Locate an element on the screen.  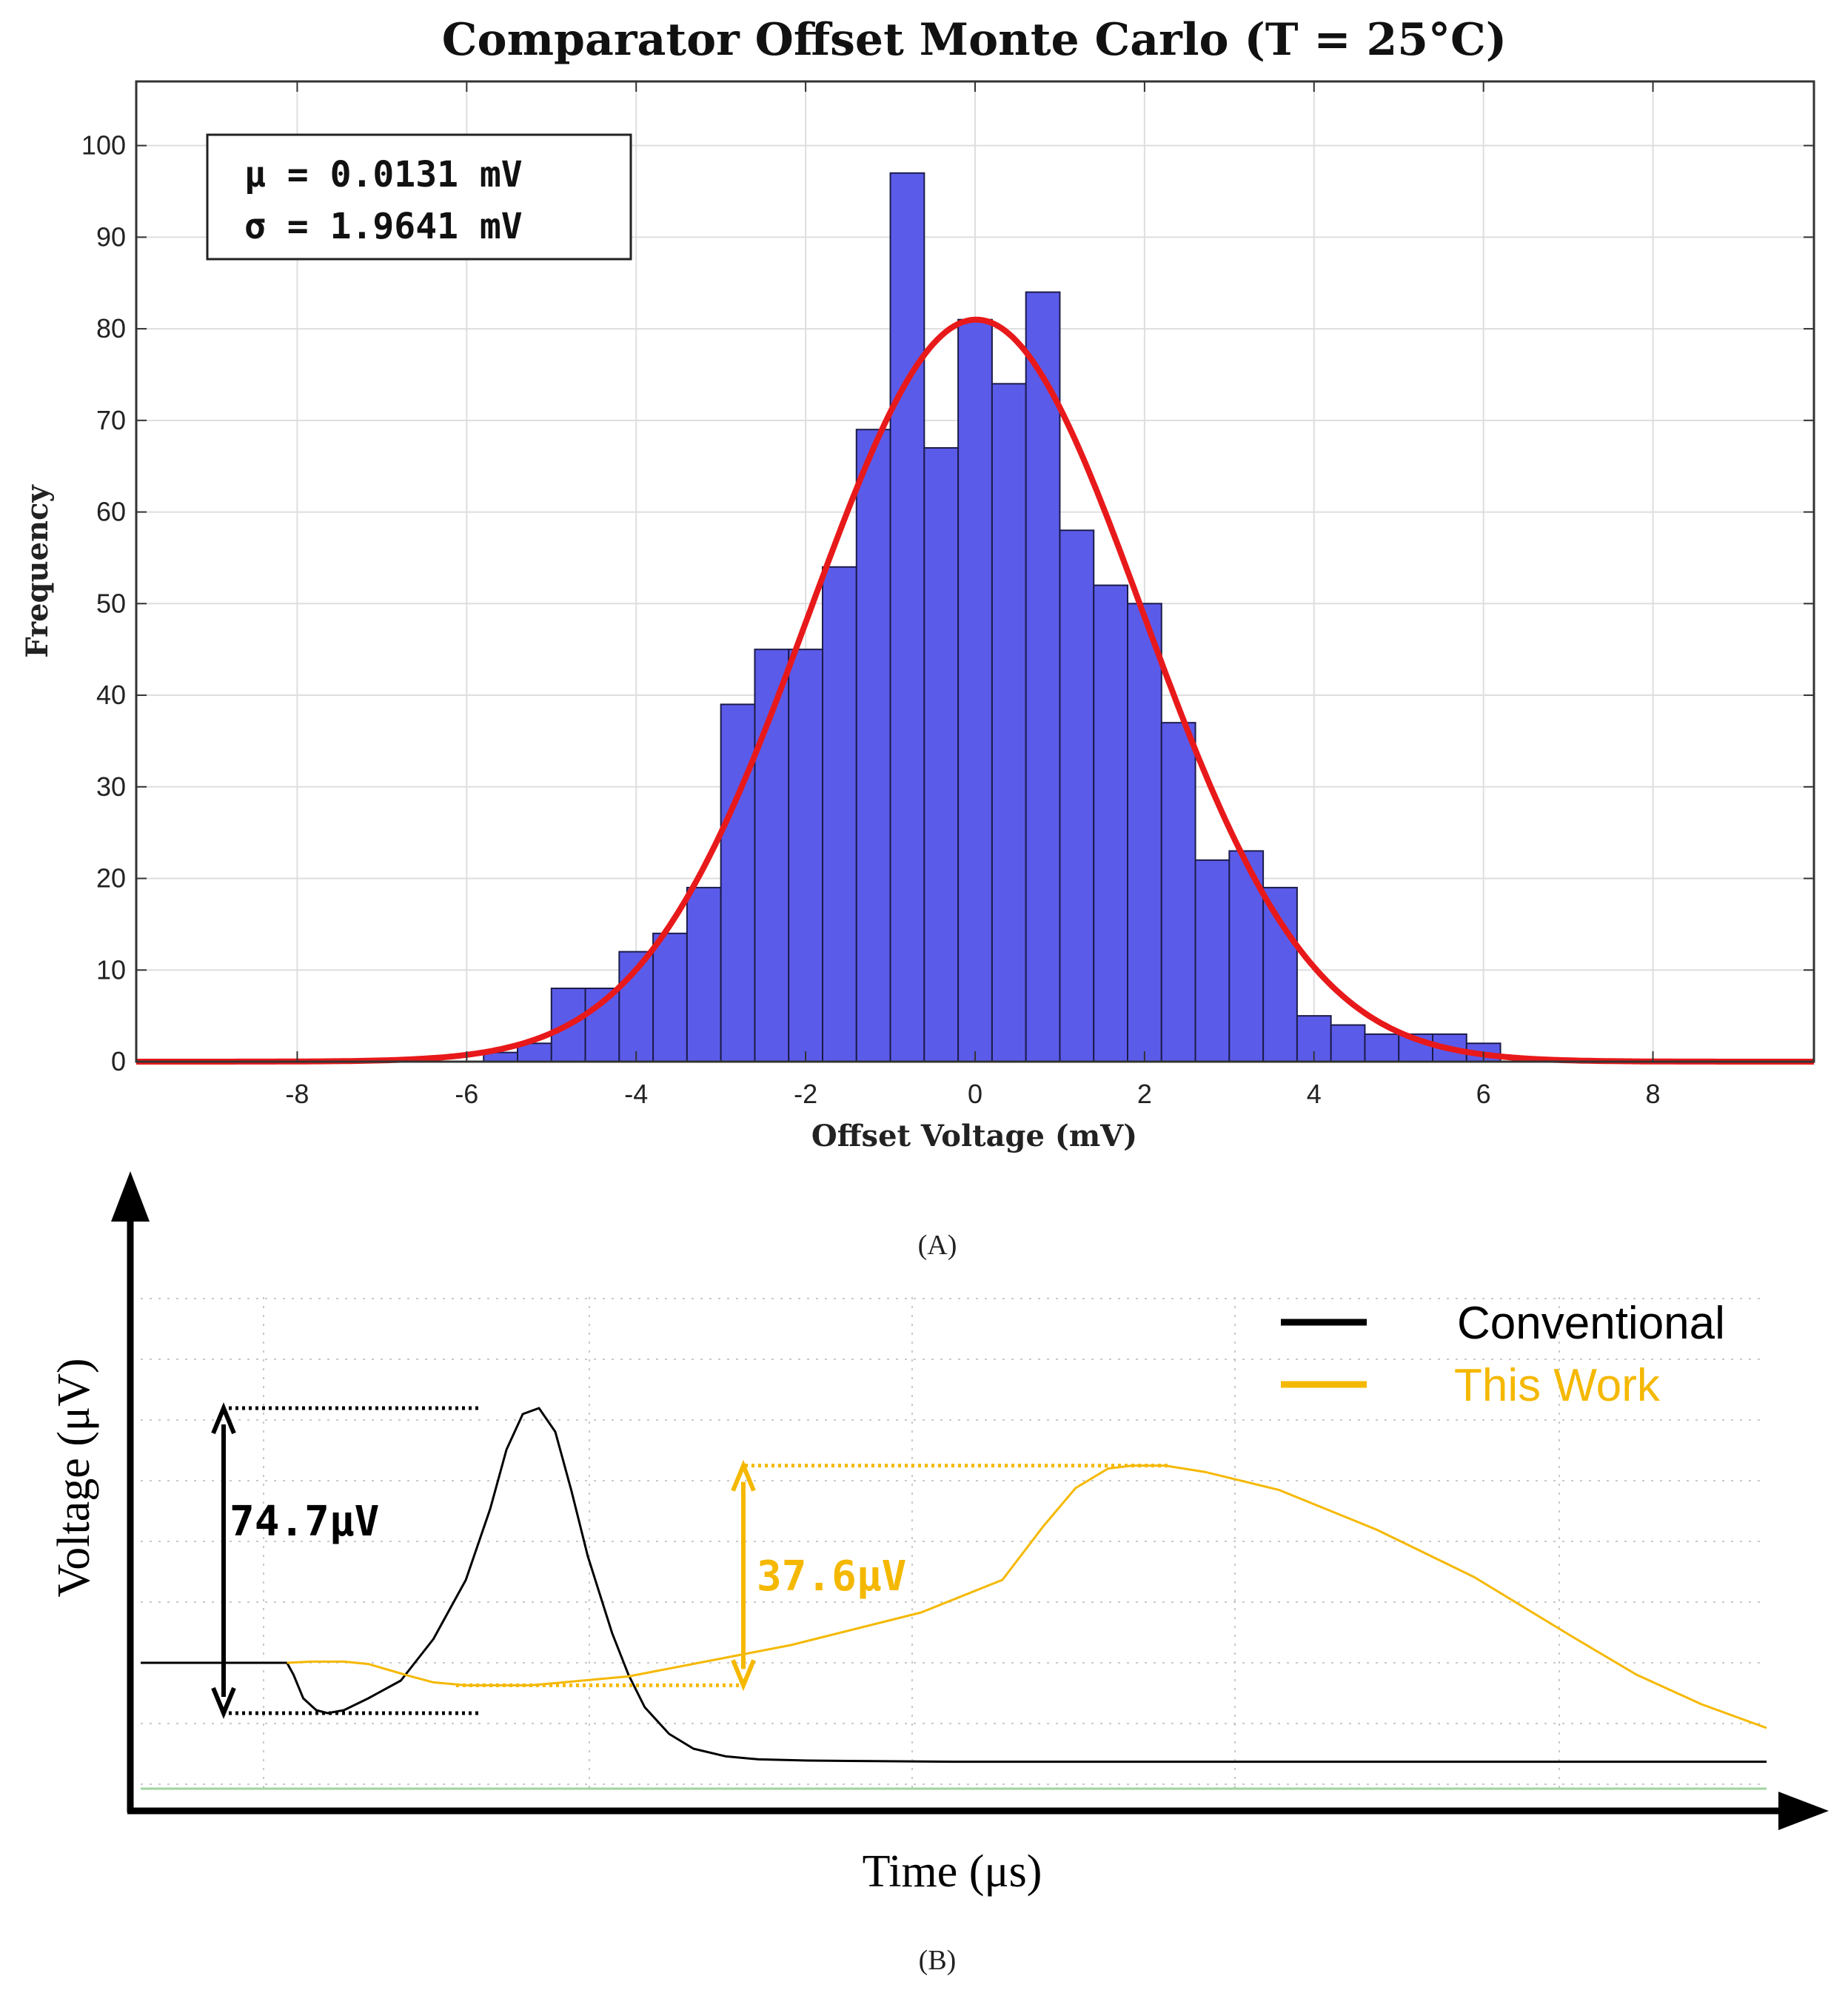
xtick-label: -4 is located at coordinates (636, 1094).